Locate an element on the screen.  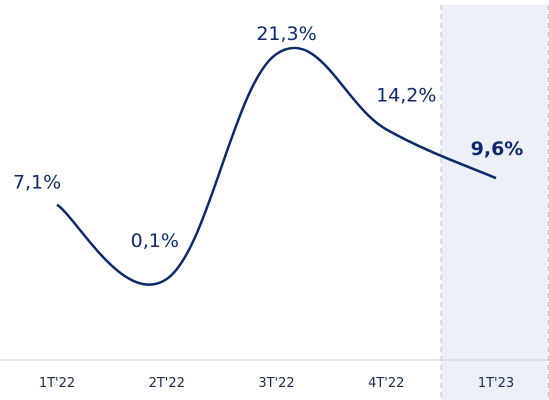
x-tick-label: 1T'23 is located at coordinates (496, 383).